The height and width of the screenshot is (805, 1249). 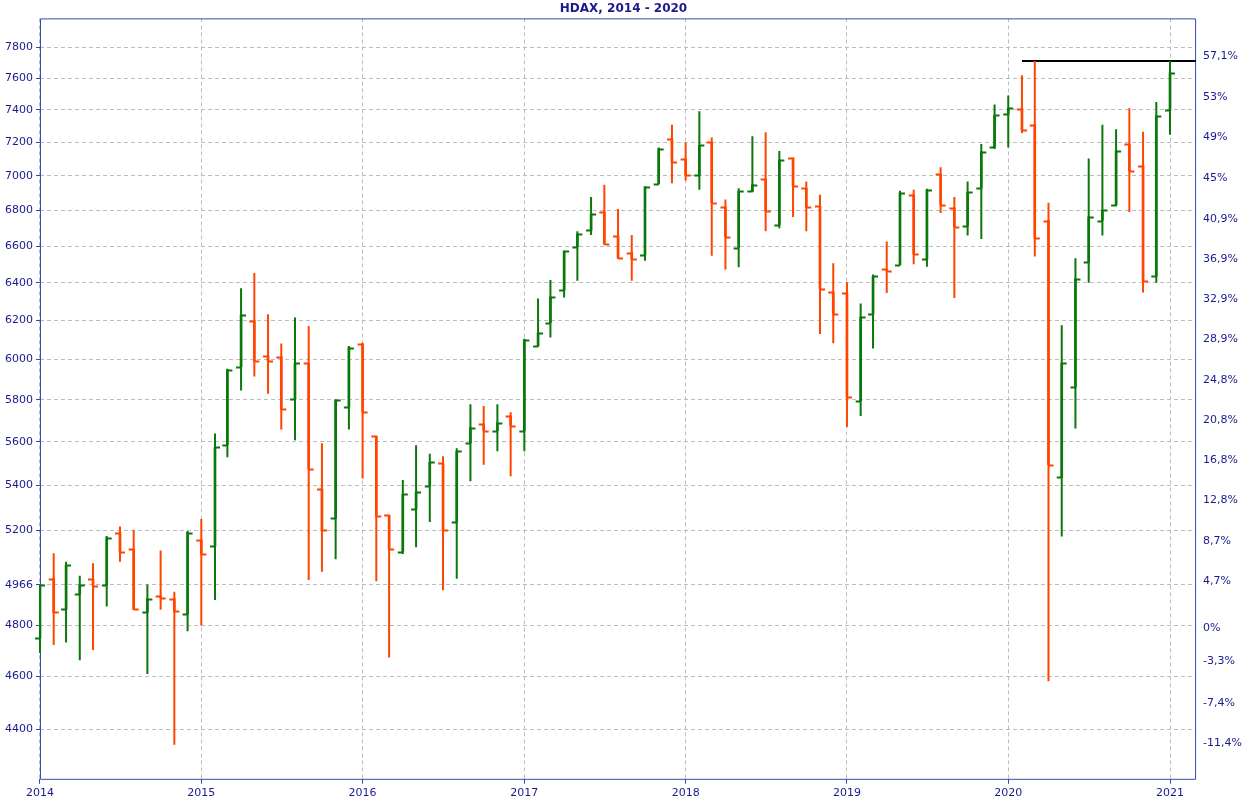 I want to click on x-tick-label: 2015, so click(x=201, y=793).